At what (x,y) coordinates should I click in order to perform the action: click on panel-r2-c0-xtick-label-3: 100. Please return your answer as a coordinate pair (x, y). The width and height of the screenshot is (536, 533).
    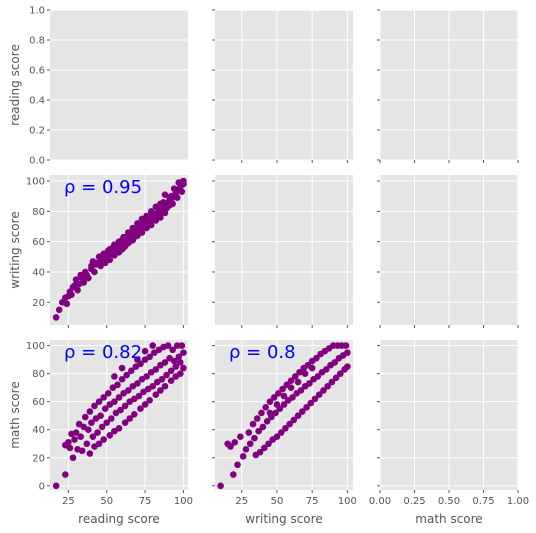
    Looking at the image, I should click on (183, 501).